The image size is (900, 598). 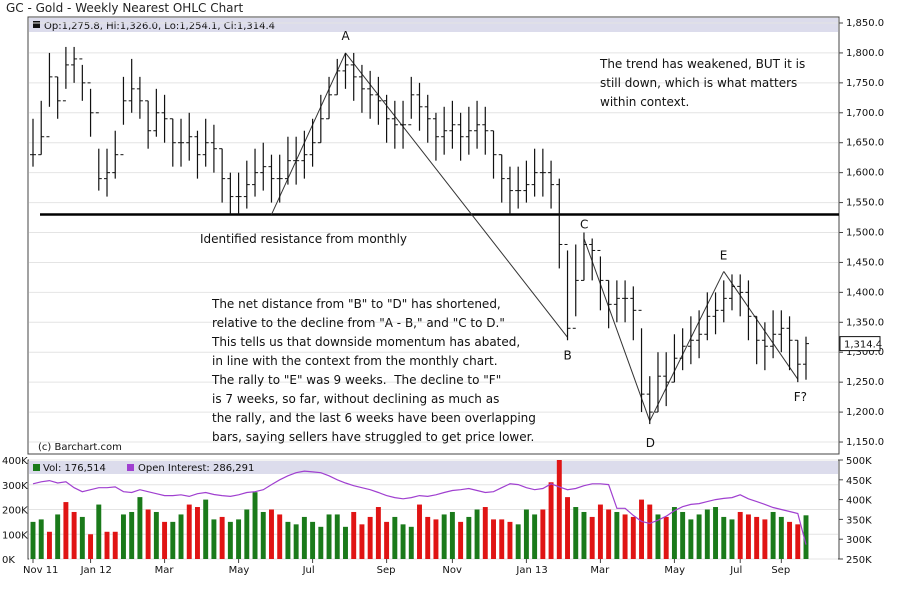 I want to click on oi-legend: Open Interest: 286,291, so click(x=196, y=468).